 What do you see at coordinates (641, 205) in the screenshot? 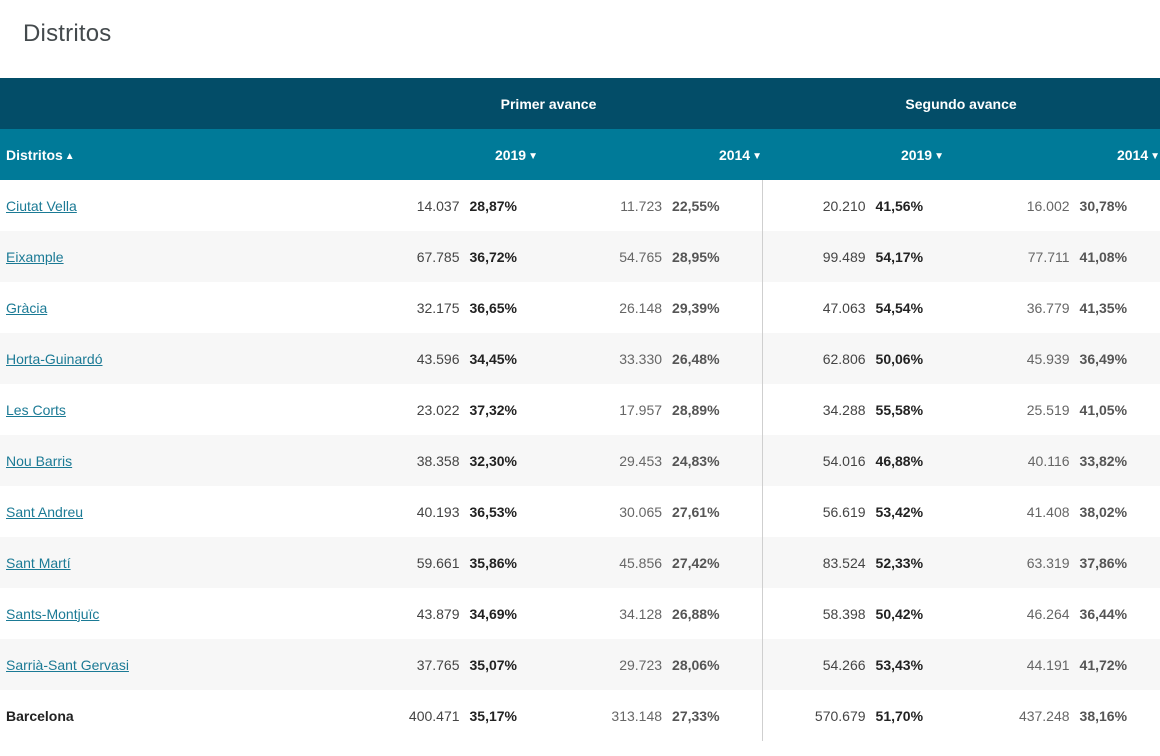
I see `vote-count: 11.723` at bounding box center [641, 205].